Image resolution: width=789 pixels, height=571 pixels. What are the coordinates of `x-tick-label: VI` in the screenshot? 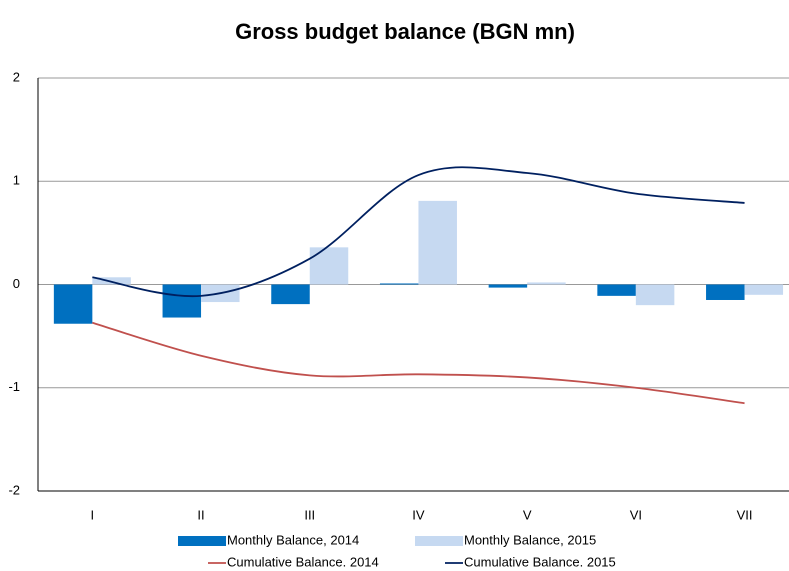 It's located at (636, 514).